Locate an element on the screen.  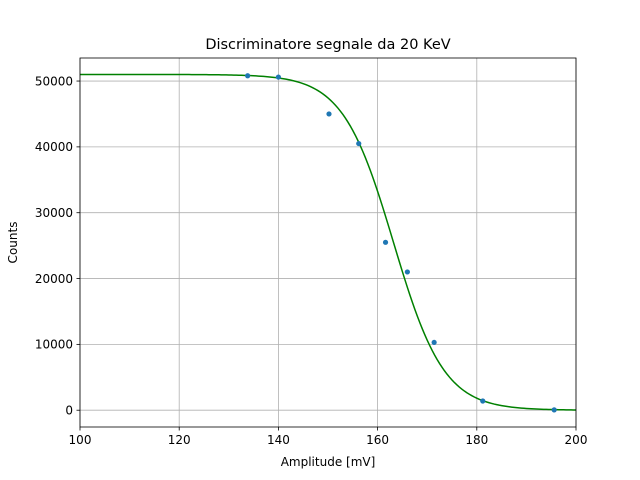
y-tick-label: 50000 is located at coordinates (54, 81).